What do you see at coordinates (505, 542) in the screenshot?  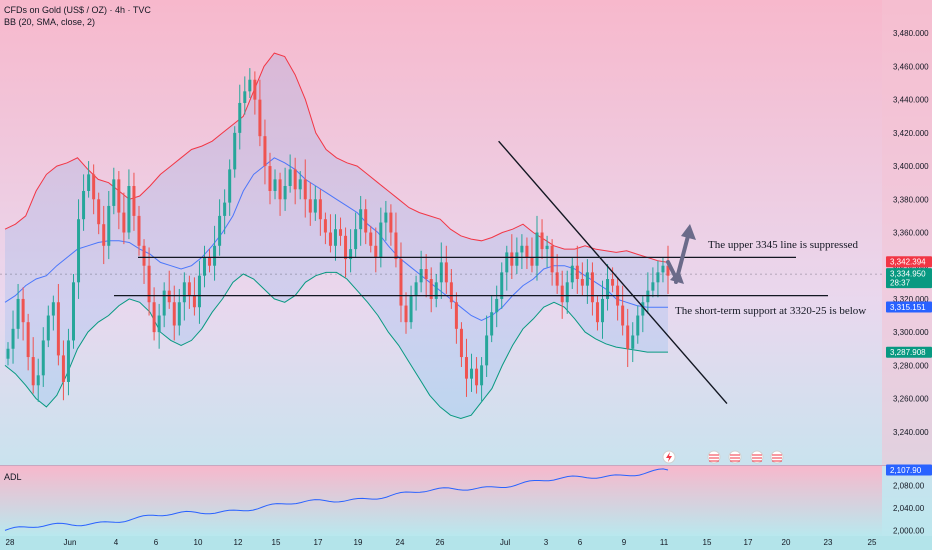 I see `date-axis-tick: Jul` at bounding box center [505, 542].